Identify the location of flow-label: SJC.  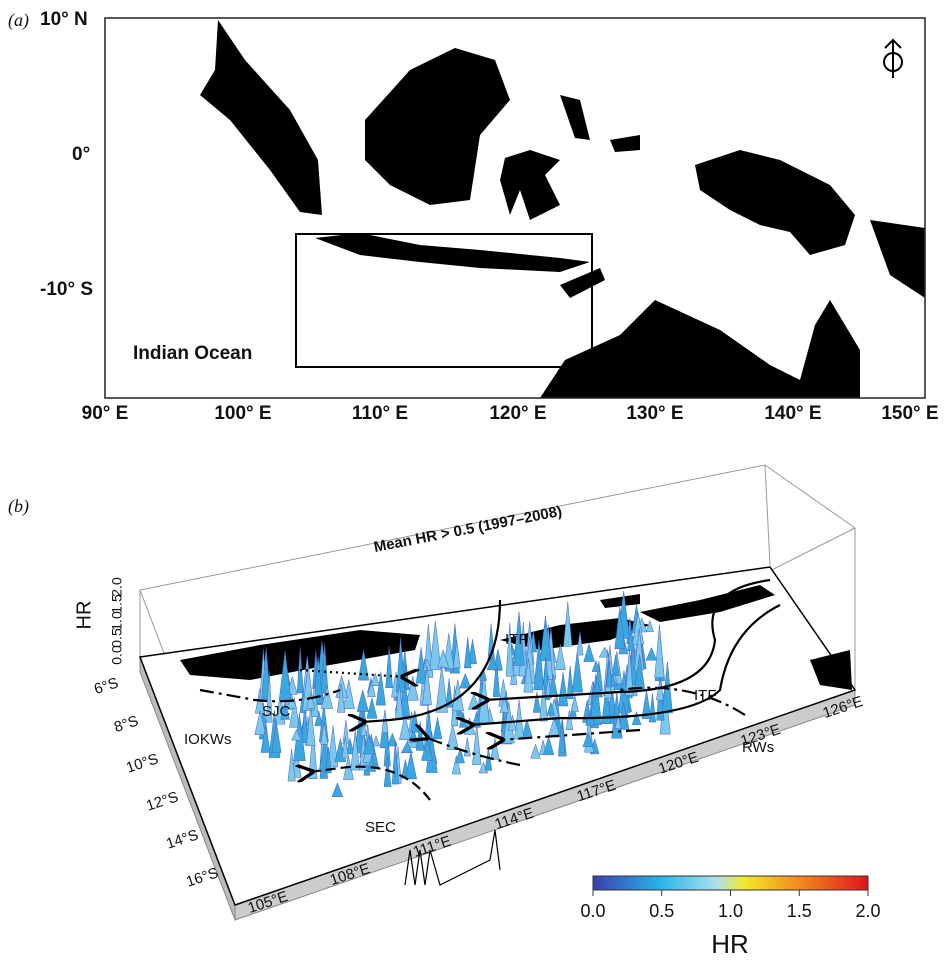
(276, 711).